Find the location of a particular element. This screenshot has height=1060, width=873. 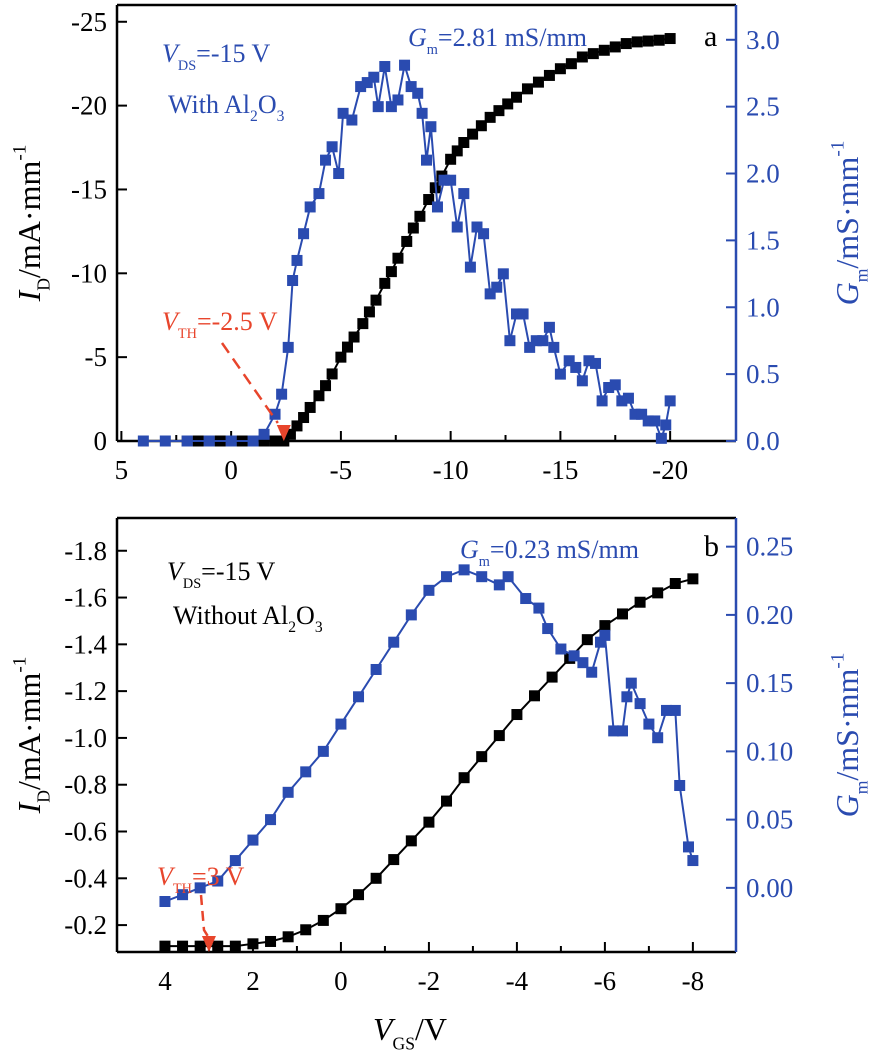

x-tick-label: -20 is located at coordinates (670, 470).